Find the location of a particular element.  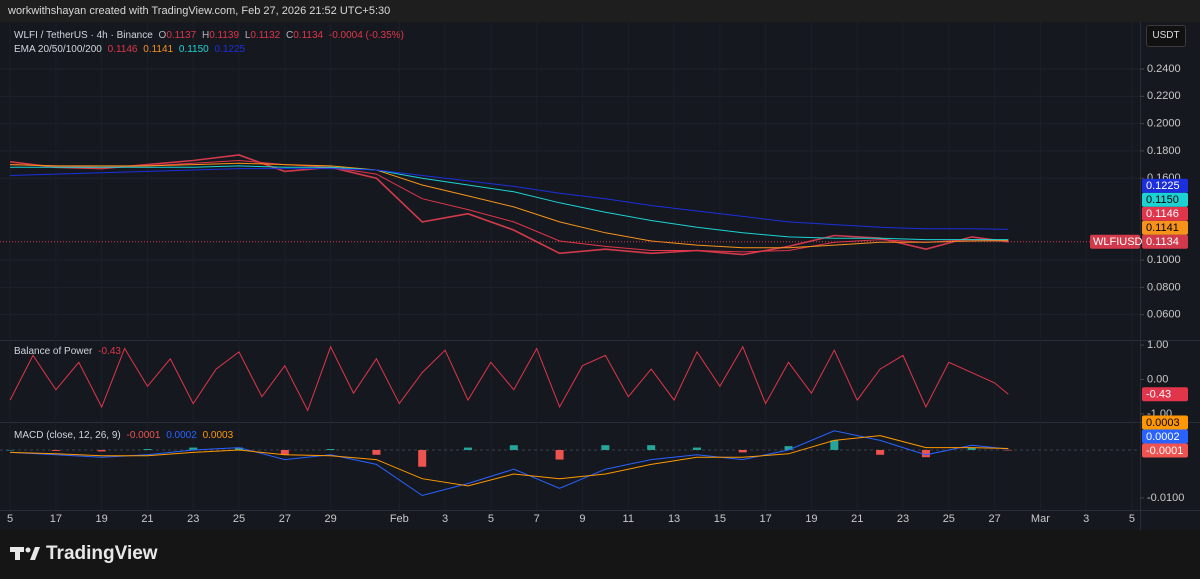

indicator-name: Balance of Power is located at coordinates (53, 351).